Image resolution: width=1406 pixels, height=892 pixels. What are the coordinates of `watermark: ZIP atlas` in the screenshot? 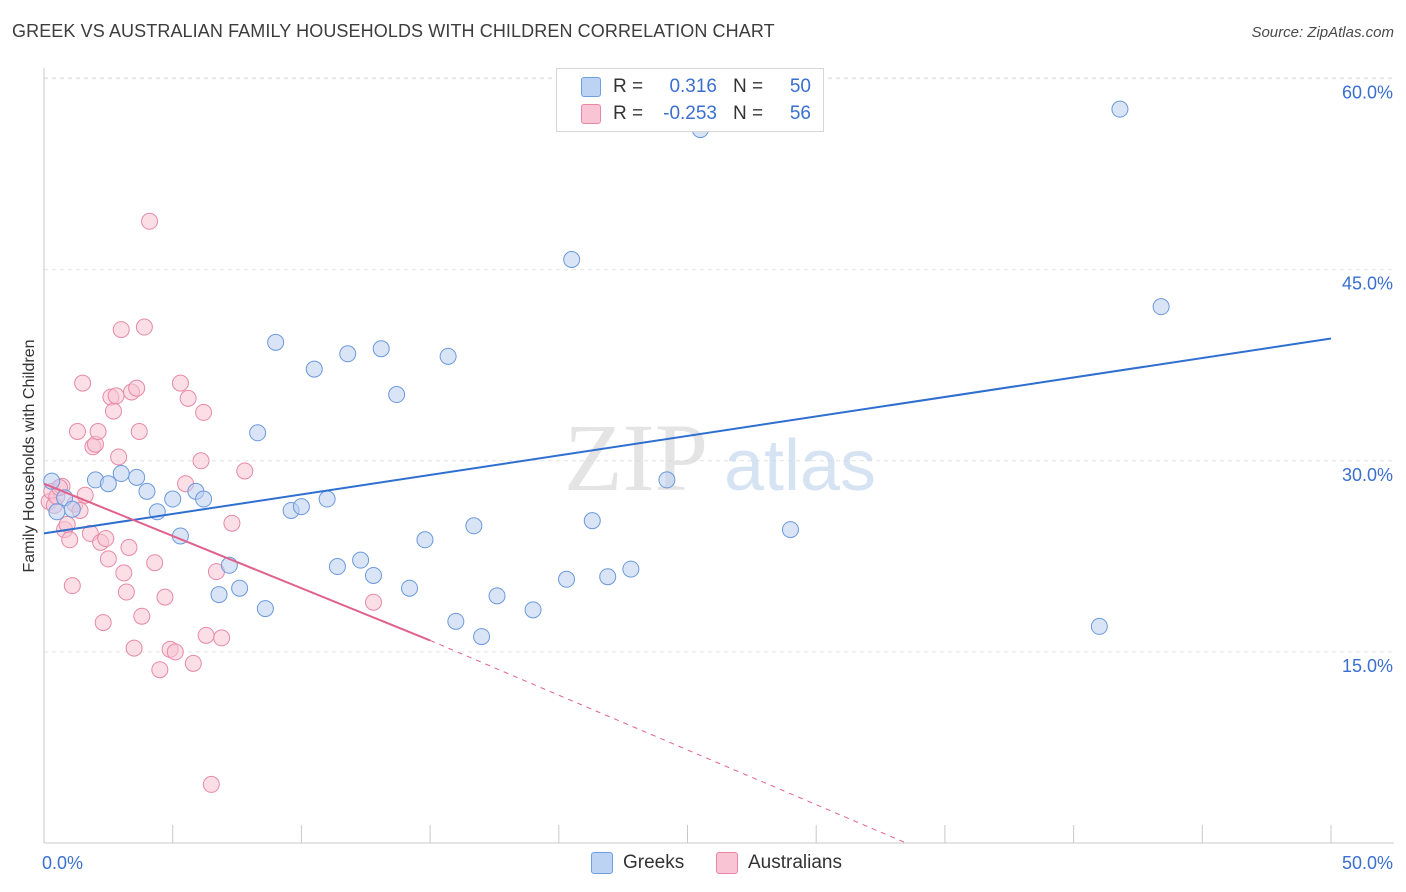 It's located at (720, 457).